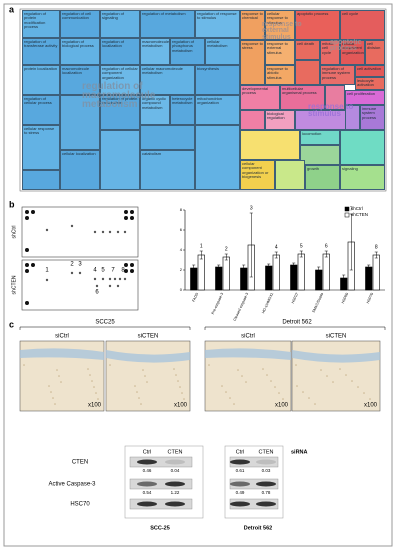  I want to click on treemap-cell: multicellular organismal process, so click(302, 97).